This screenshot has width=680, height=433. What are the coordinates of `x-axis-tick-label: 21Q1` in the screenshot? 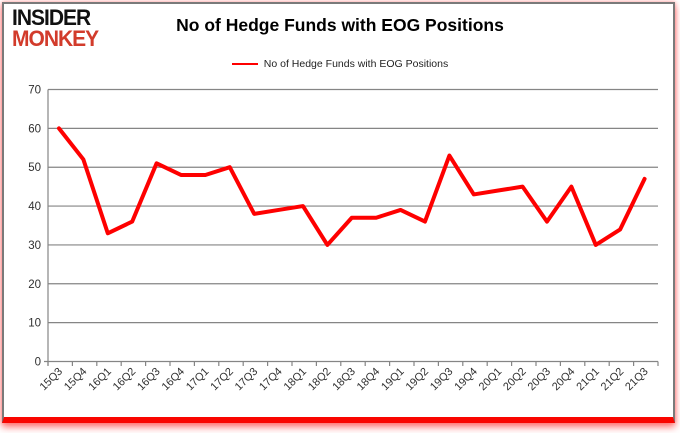 It's located at (588, 380).